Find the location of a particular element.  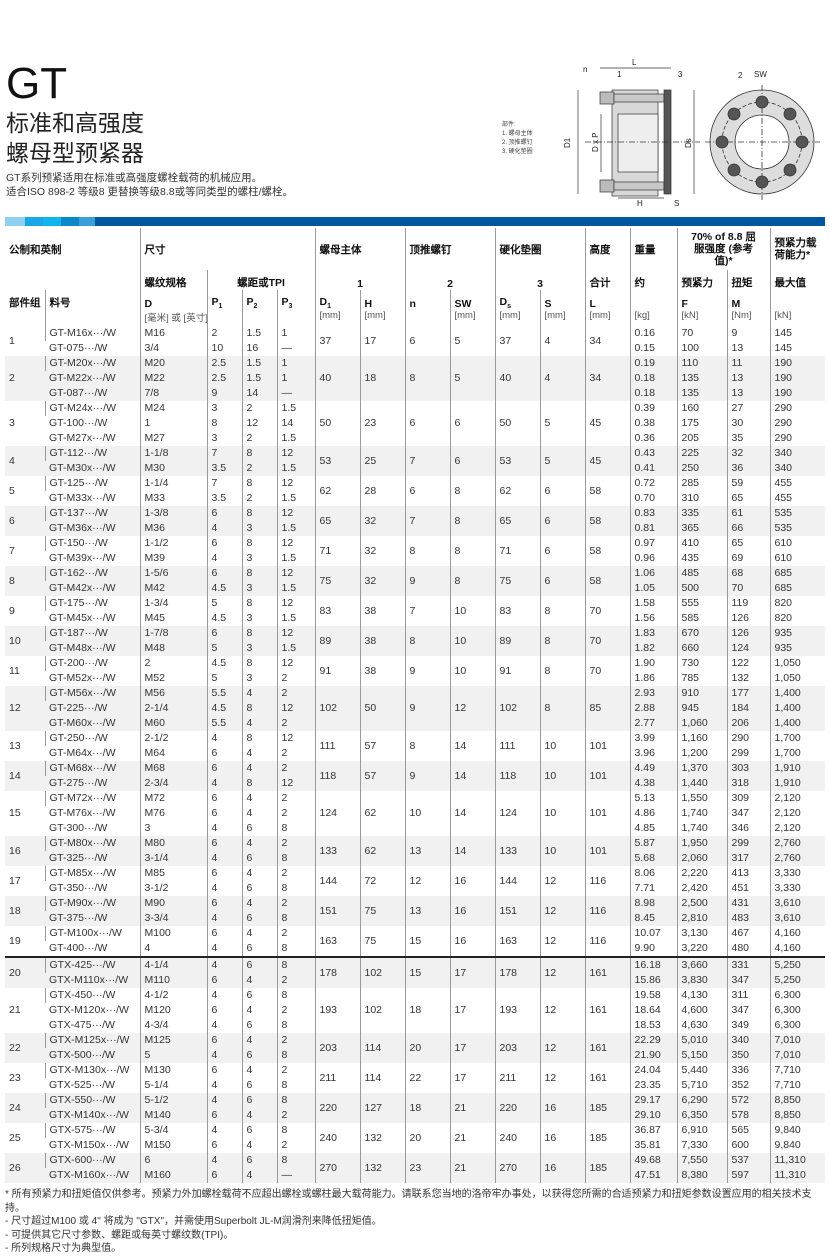

cell-sw: 16 is located at coordinates (472, 881).